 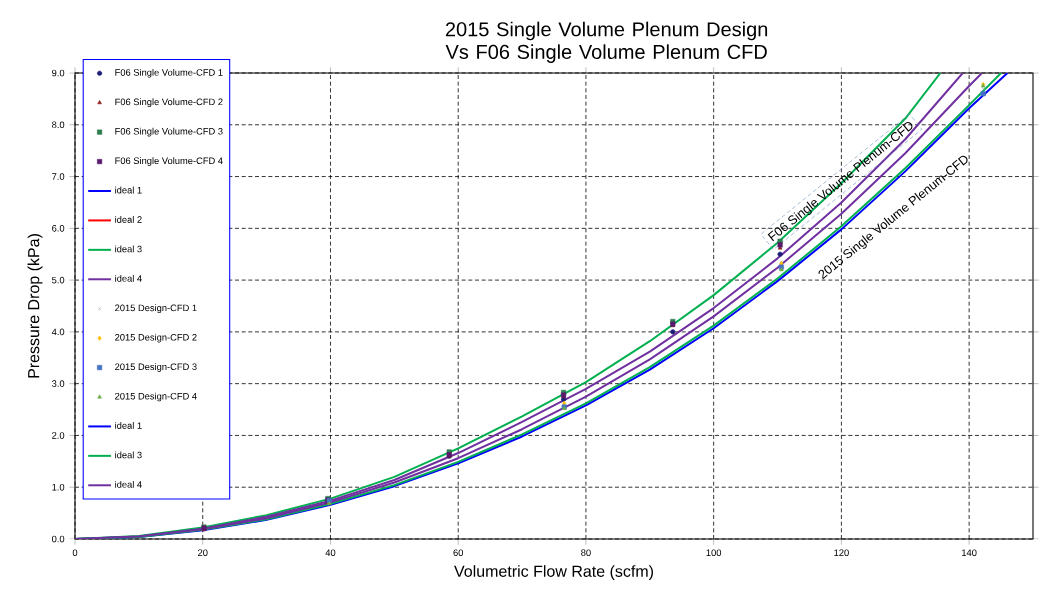 I want to click on x-axis-title: Volumetric Flow Rate (scfm), so click(x=553, y=573).